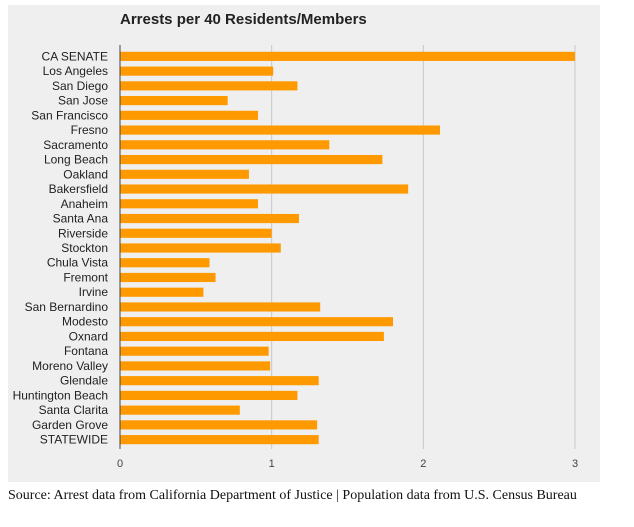 This screenshot has height=527, width=634. What do you see at coordinates (80, 86) in the screenshot?
I see `category-label: San Diego` at bounding box center [80, 86].